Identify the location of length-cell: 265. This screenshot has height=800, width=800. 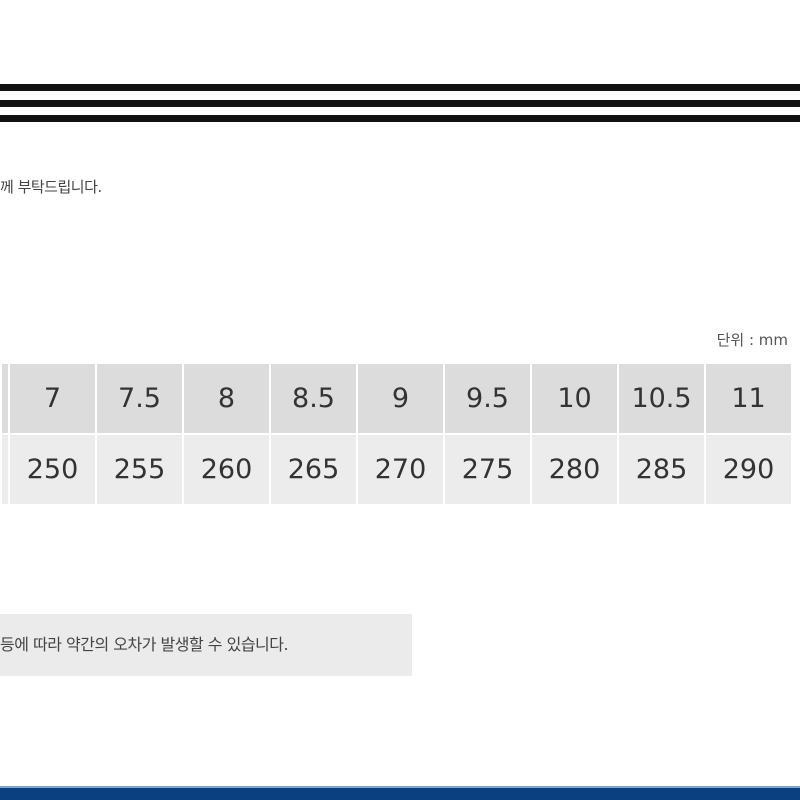
(313, 469).